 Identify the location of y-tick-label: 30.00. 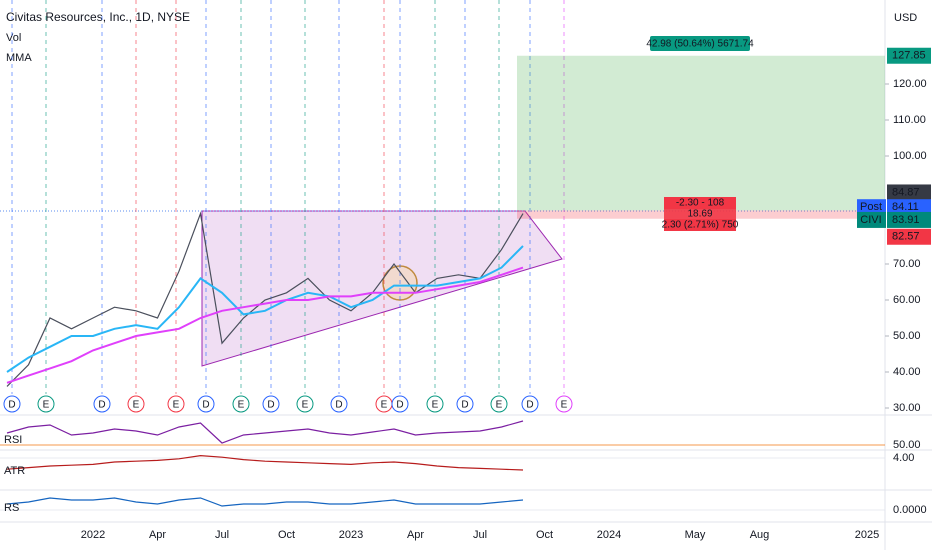
(907, 408).